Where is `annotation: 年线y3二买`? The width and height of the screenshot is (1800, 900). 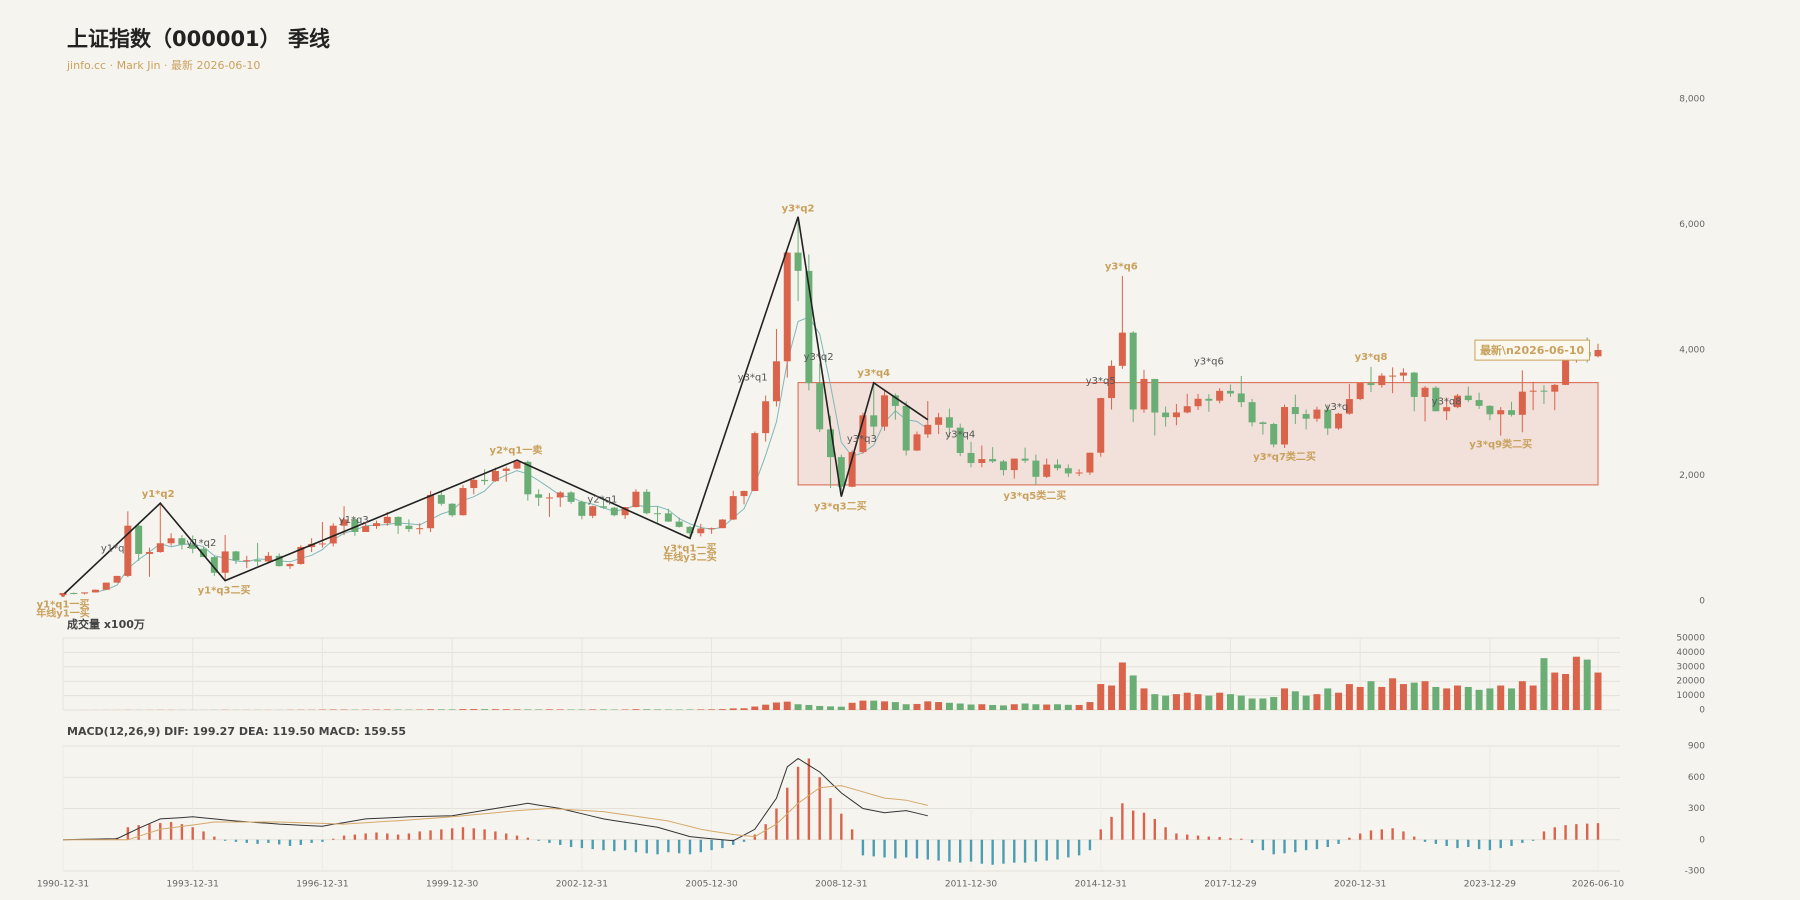 annotation: 年线y3二买 is located at coordinates (689, 557).